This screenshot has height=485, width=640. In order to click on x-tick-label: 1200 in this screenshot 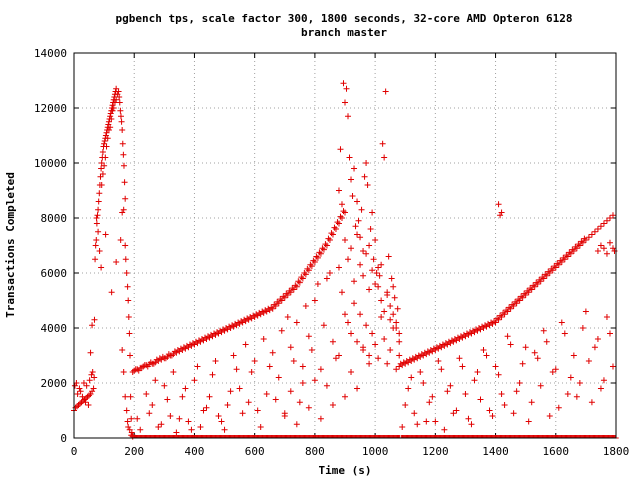, I will do `click(435, 451)`.